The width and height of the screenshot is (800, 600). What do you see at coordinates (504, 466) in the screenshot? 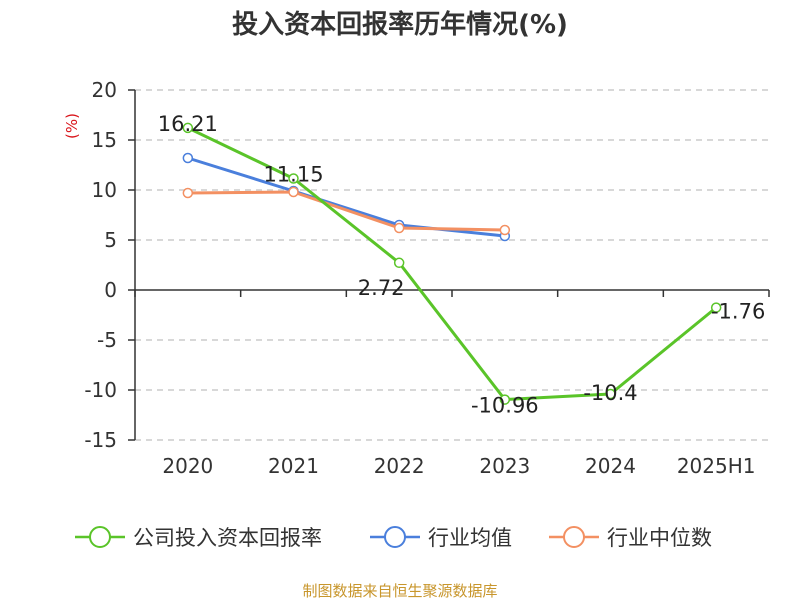
I see `x-tick-label: 2023` at bounding box center [504, 466].